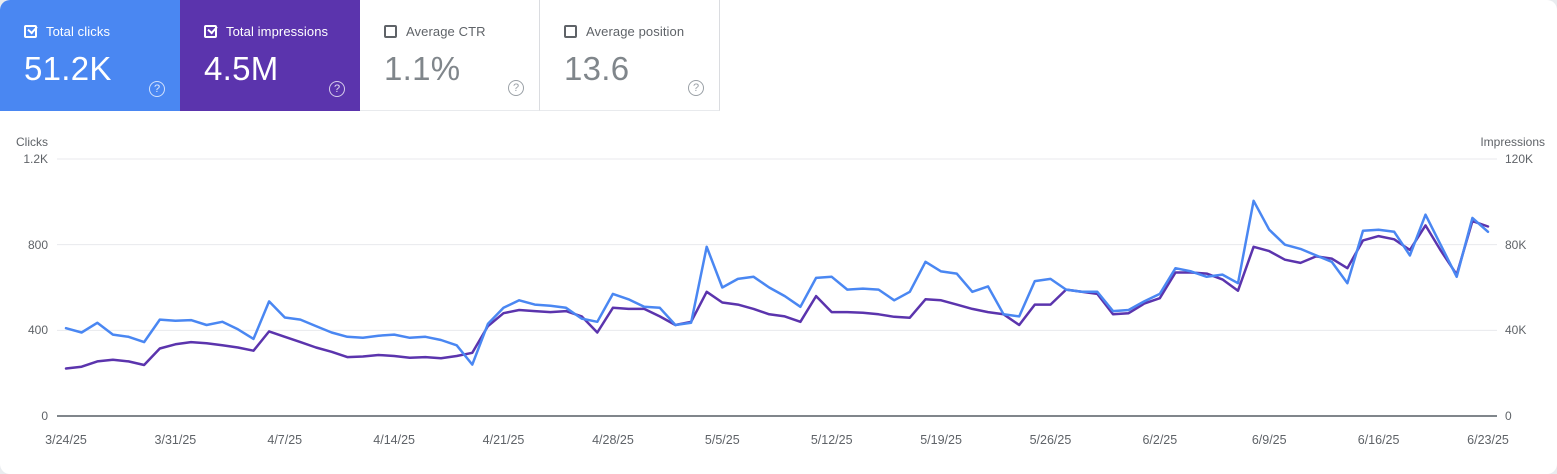  What do you see at coordinates (941, 440) in the screenshot?
I see `x-tick-label: 5/19/25` at bounding box center [941, 440].